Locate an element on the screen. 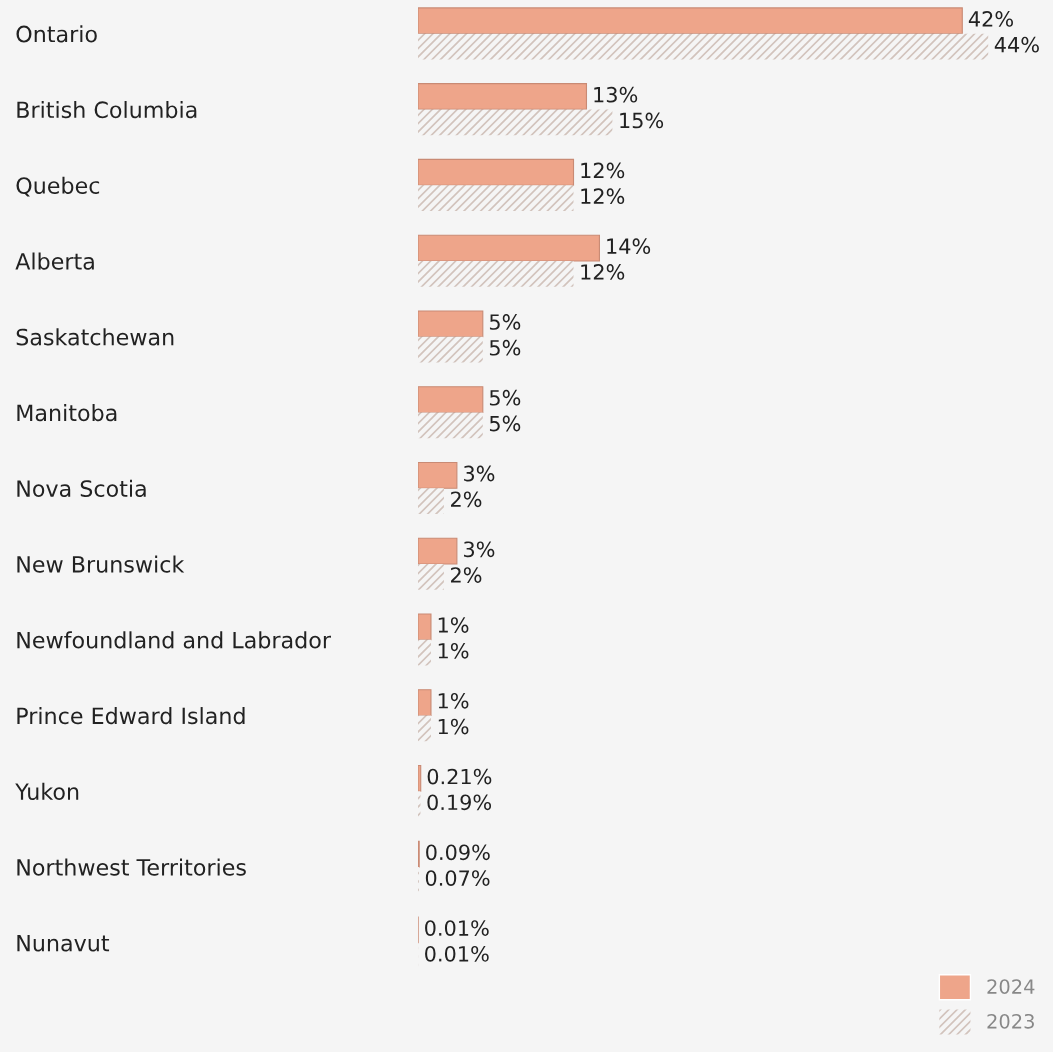 This screenshot has height=1052, width=1053. y-tick-label: Nunavut is located at coordinates (63, 943).